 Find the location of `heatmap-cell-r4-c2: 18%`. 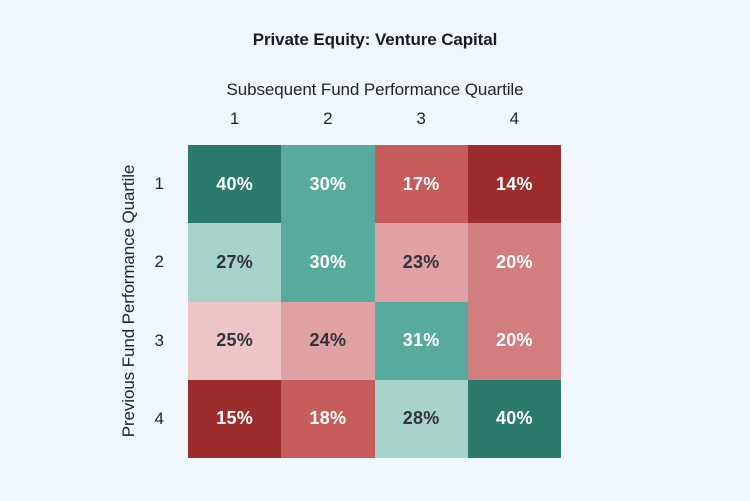

heatmap-cell-r4-c2: 18% is located at coordinates (328, 418).